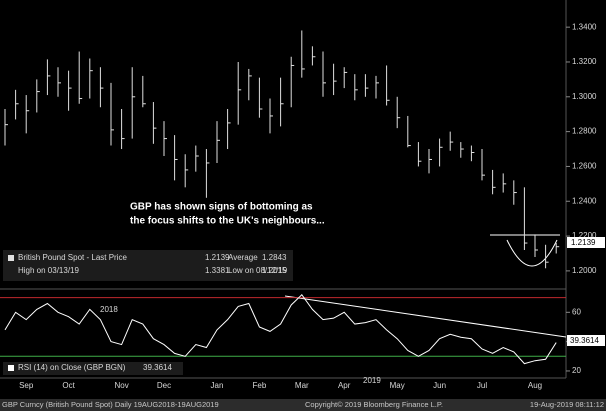 This screenshot has width=606, height=411. Describe the element at coordinates (535, 385) in the screenshot. I see `x-tick-label: Aug` at that location.